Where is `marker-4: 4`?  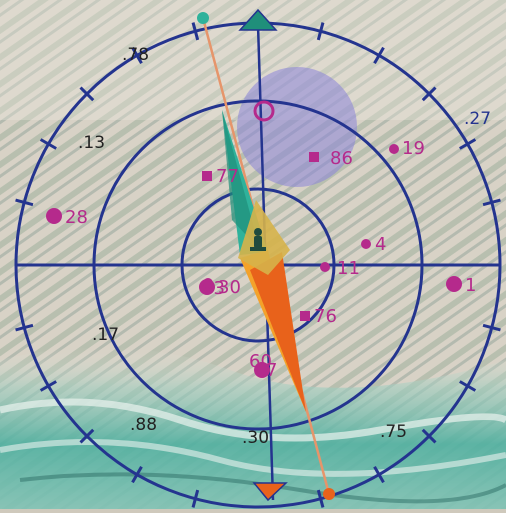 marker-4: 4 is located at coordinates (373, 244).